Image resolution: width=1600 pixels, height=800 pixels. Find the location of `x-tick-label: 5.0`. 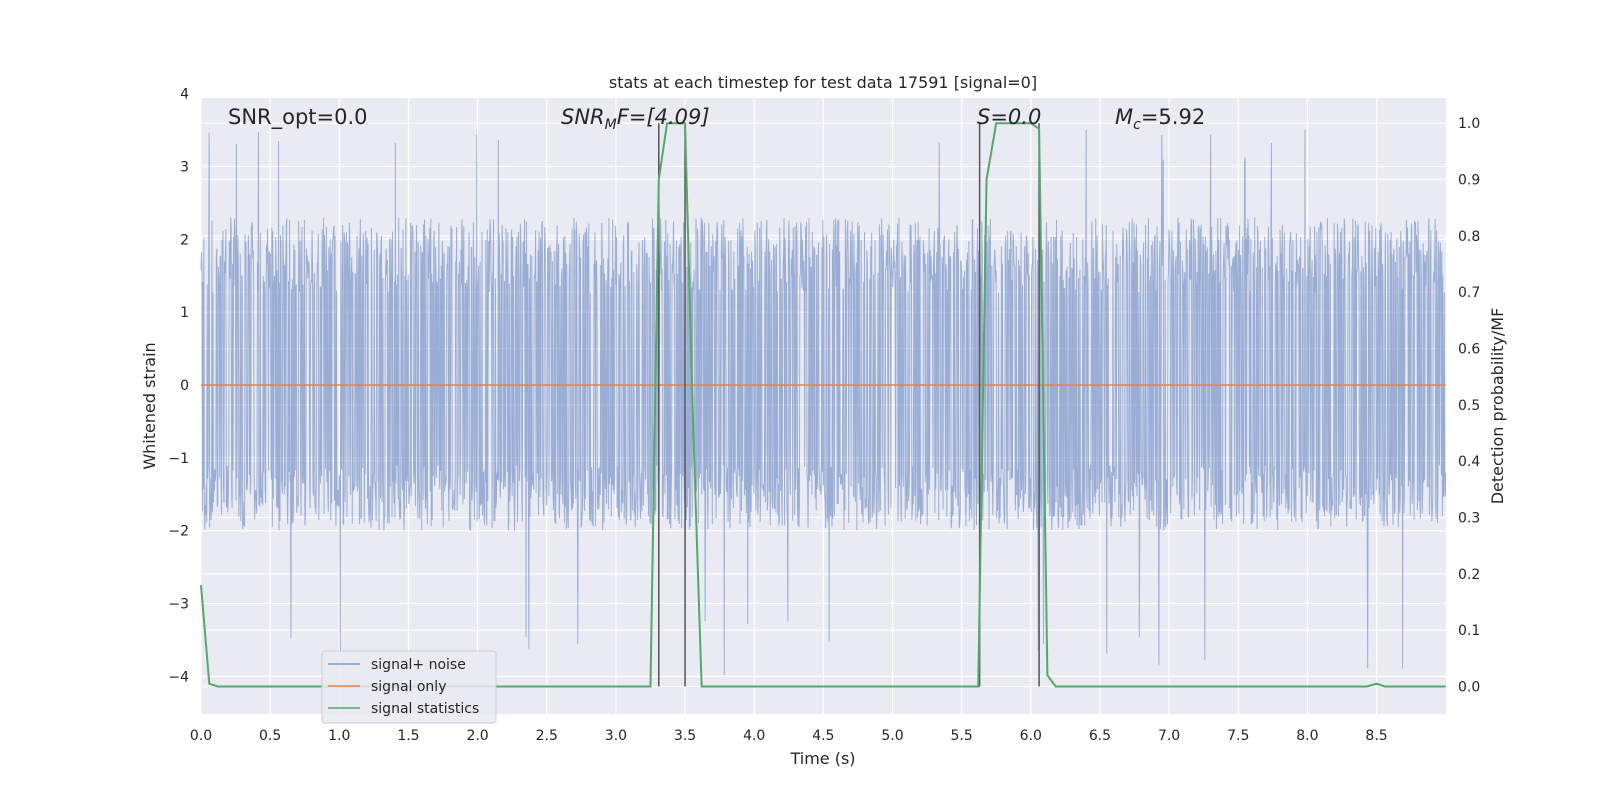

x-tick-label: 5.0 is located at coordinates (892, 736).